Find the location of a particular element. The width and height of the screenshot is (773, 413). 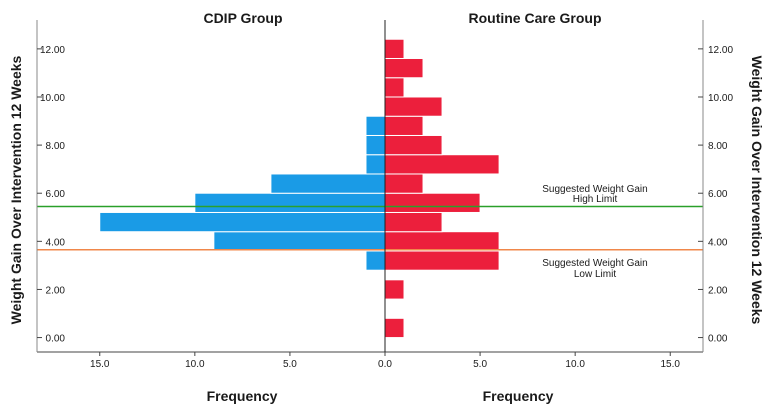

x-tick-label-right: 10.0 is located at coordinates (575, 364).